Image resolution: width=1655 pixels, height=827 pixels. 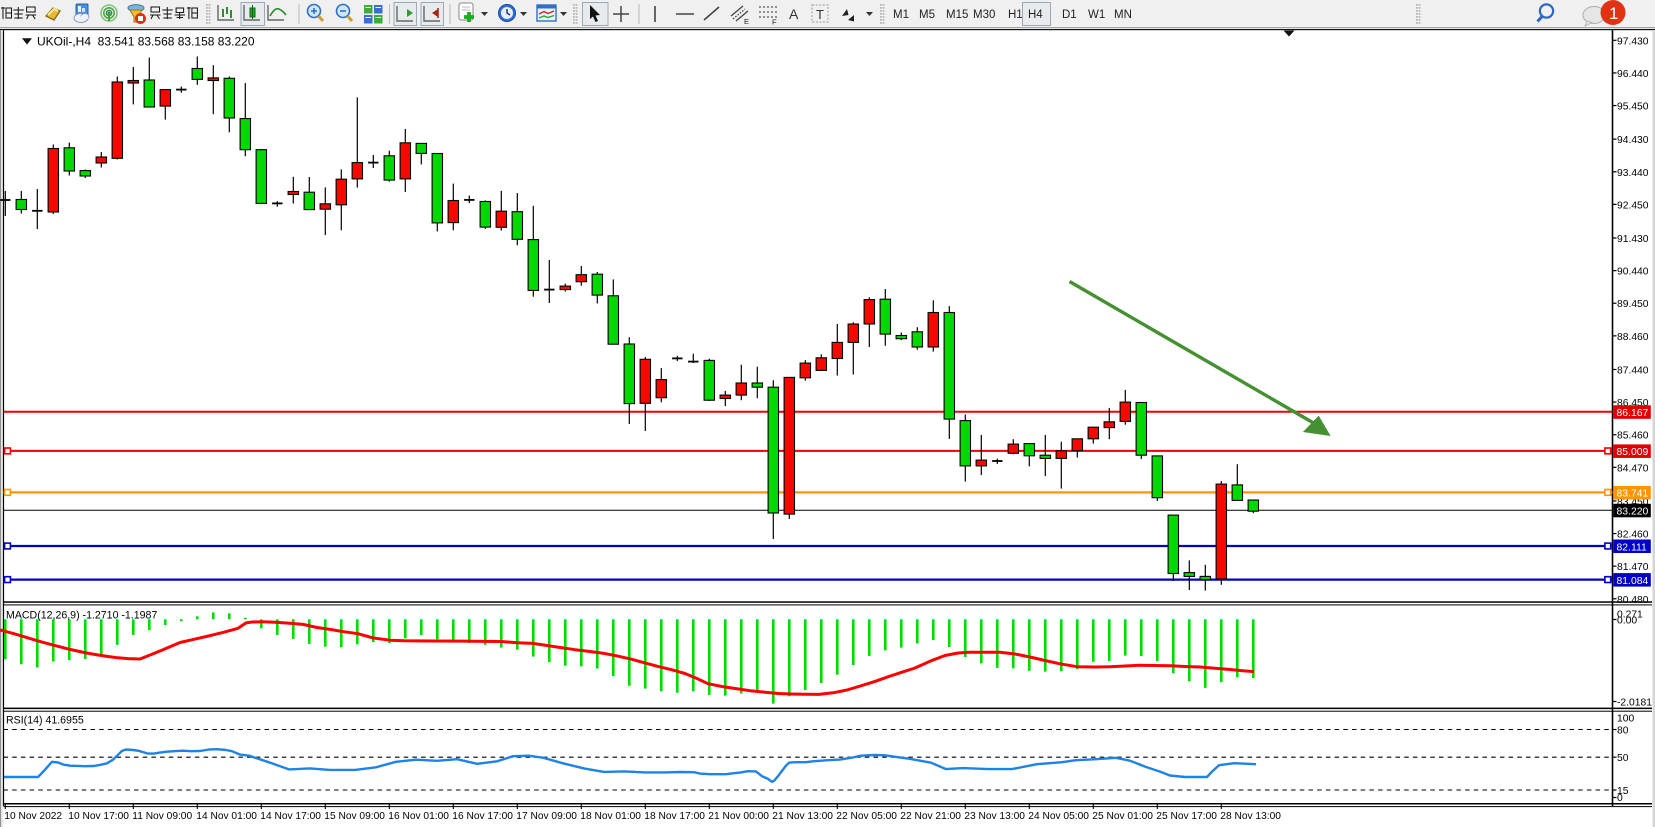 What do you see at coordinates (927, 15) in the screenshot?
I see `svg-text: M5` at bounding box center [927, 15].